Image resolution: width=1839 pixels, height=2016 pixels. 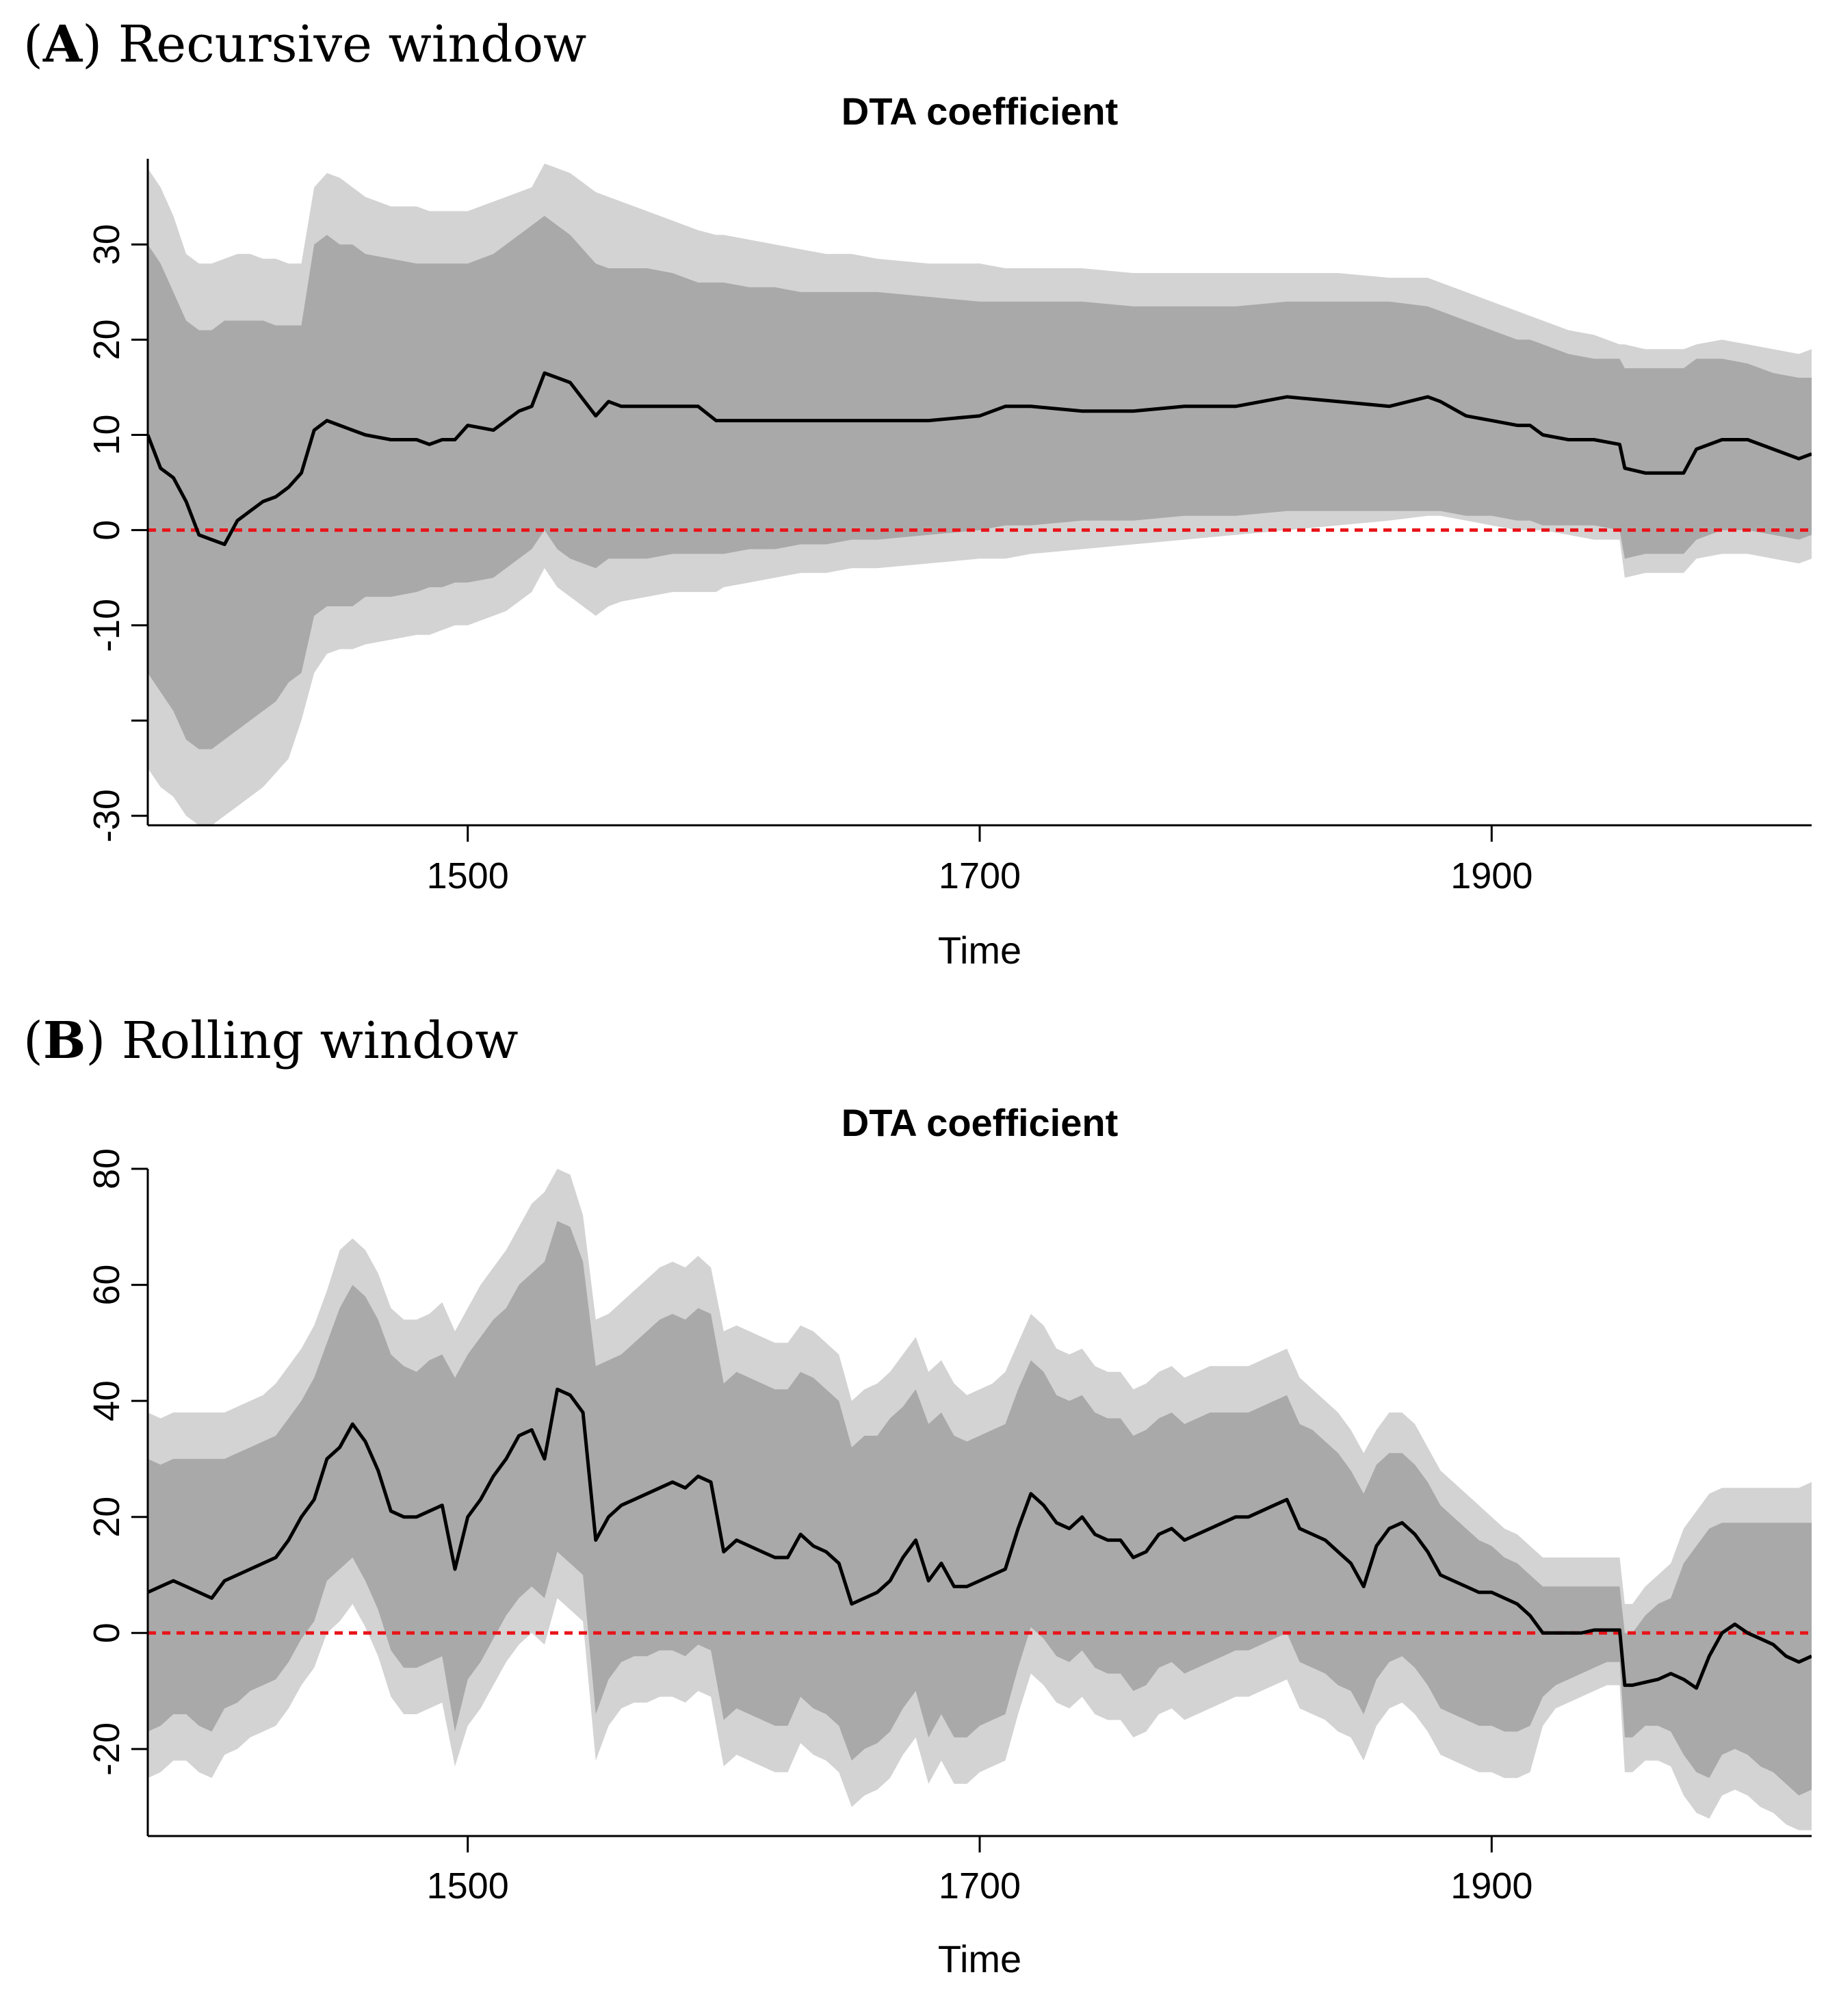 I want to click on panel-a-title: Recursive window, so click(x=344, y=44).